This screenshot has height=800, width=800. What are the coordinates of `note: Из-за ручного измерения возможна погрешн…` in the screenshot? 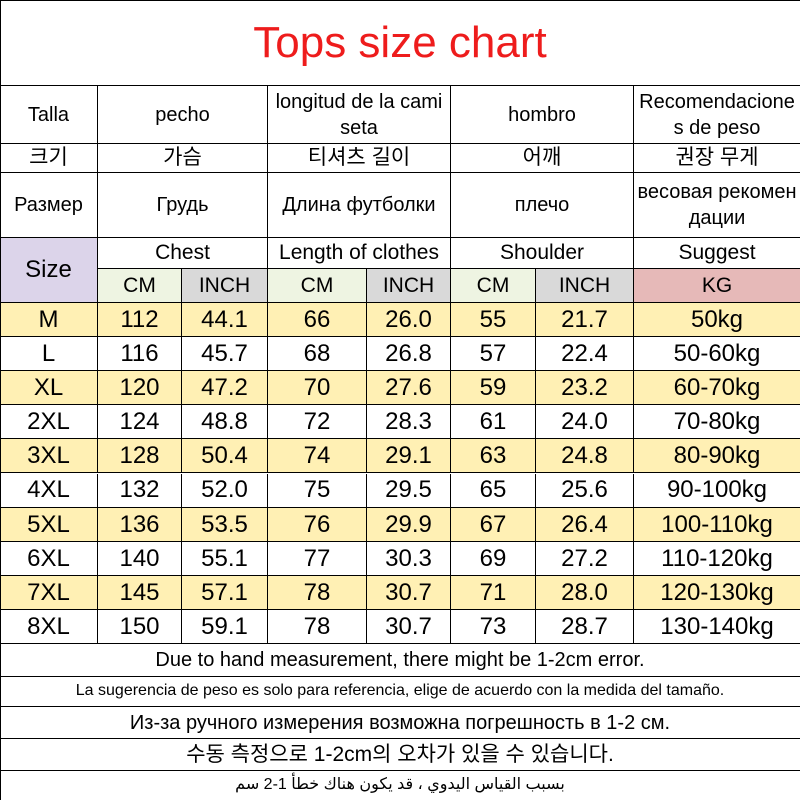 It's located at (400, 723).